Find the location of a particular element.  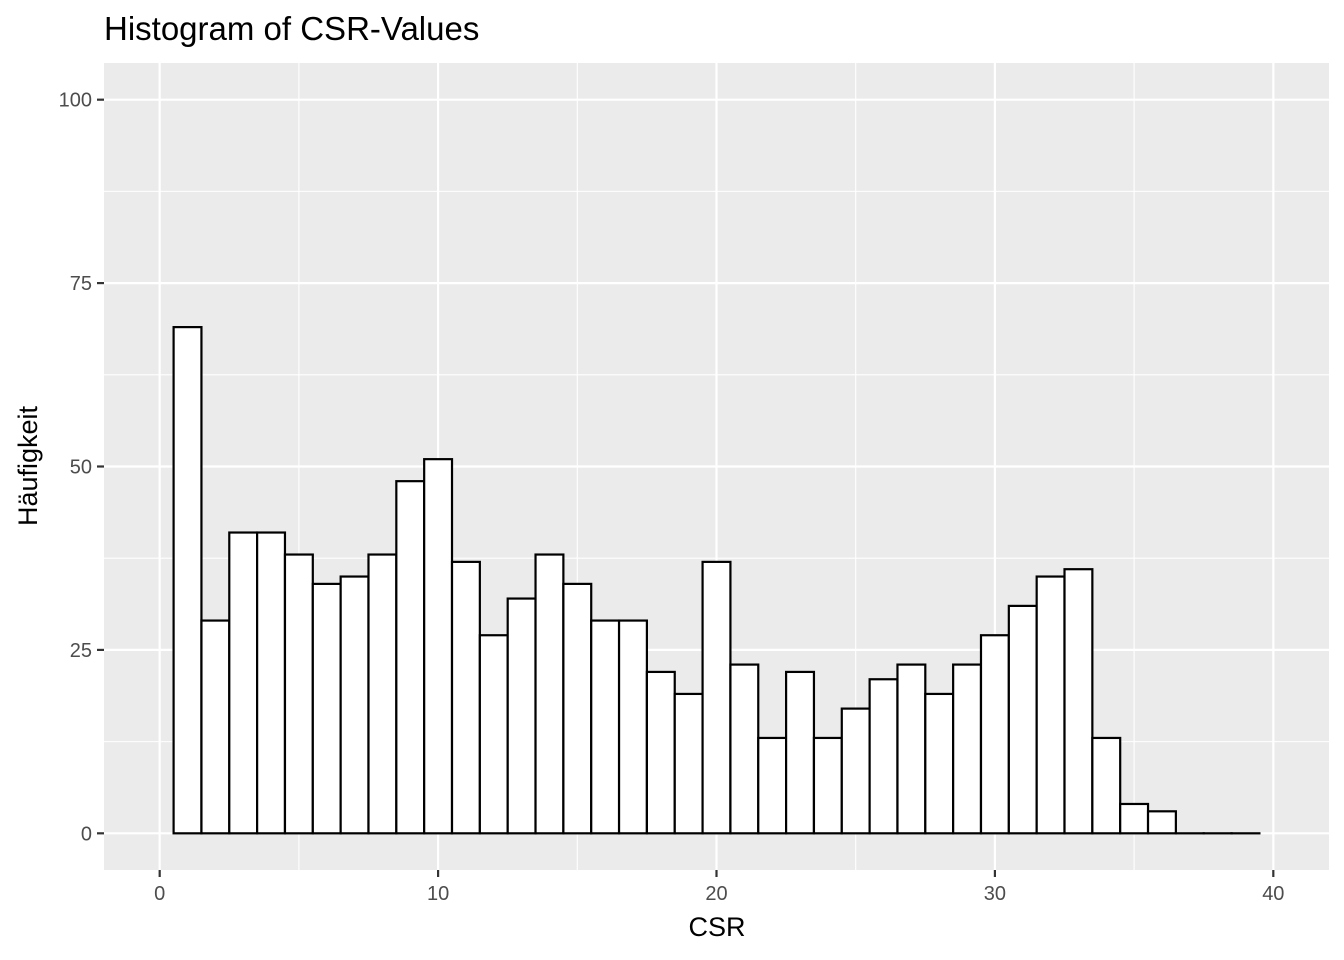

x-tick-label: 0 is located at coordinates (159, 894).